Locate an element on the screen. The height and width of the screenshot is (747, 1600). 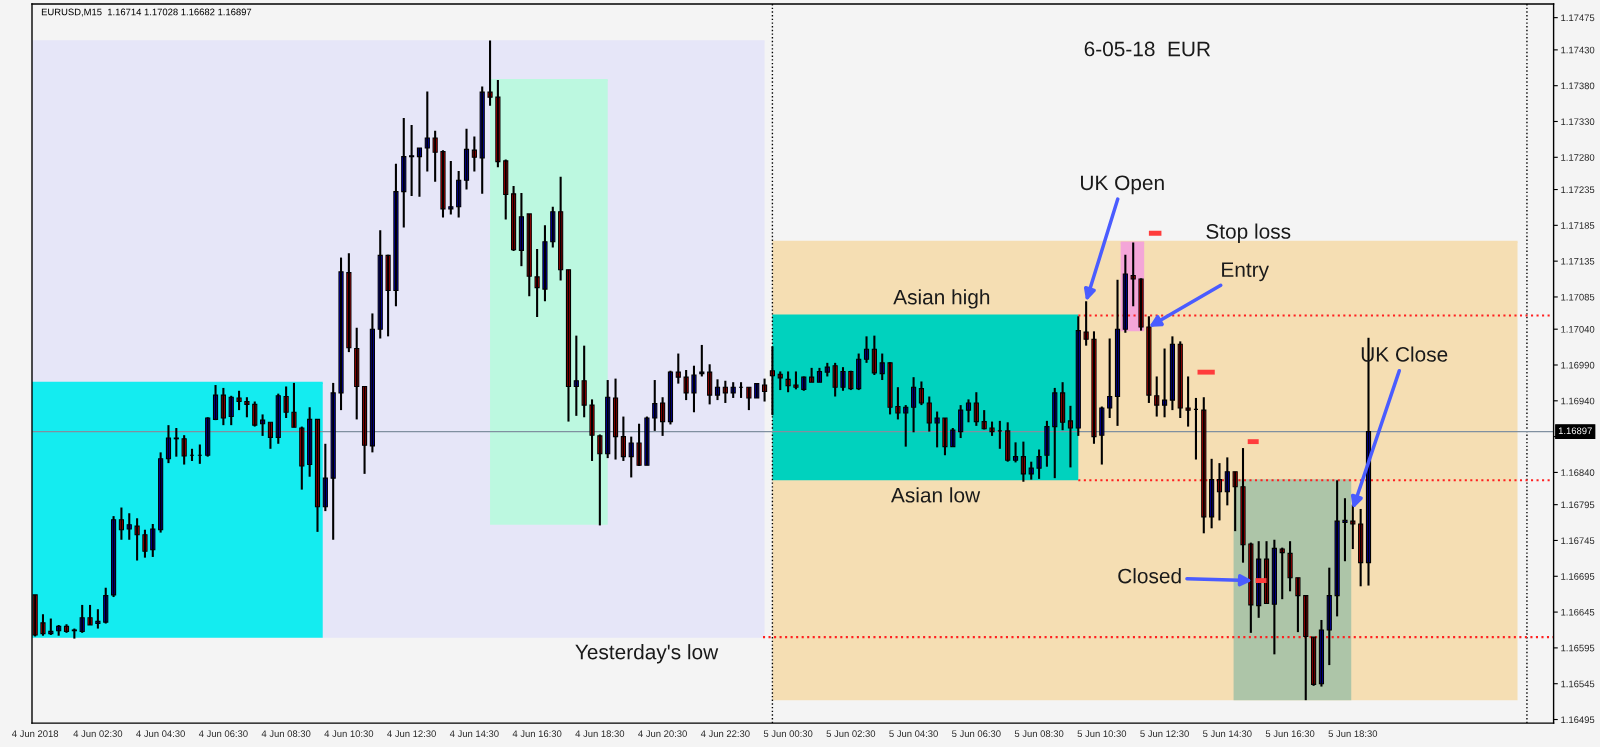
annotation: Stop loss is located at coordinates (1248, 233).